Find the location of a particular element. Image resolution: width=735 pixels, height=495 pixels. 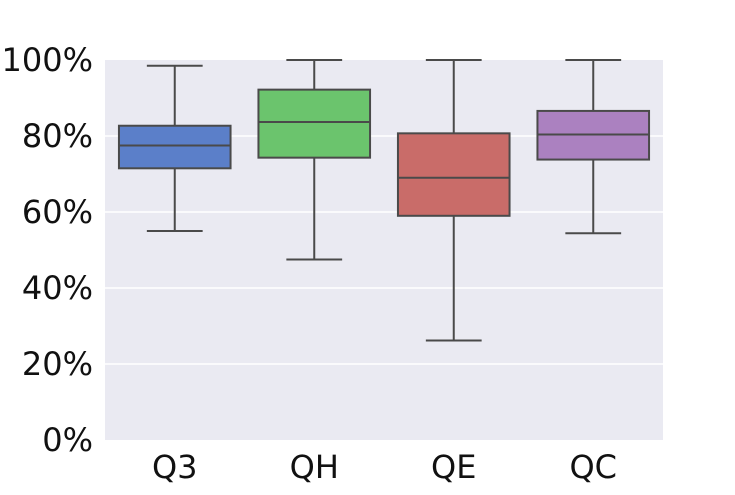

box-QH is located at coordinates (314, 160).